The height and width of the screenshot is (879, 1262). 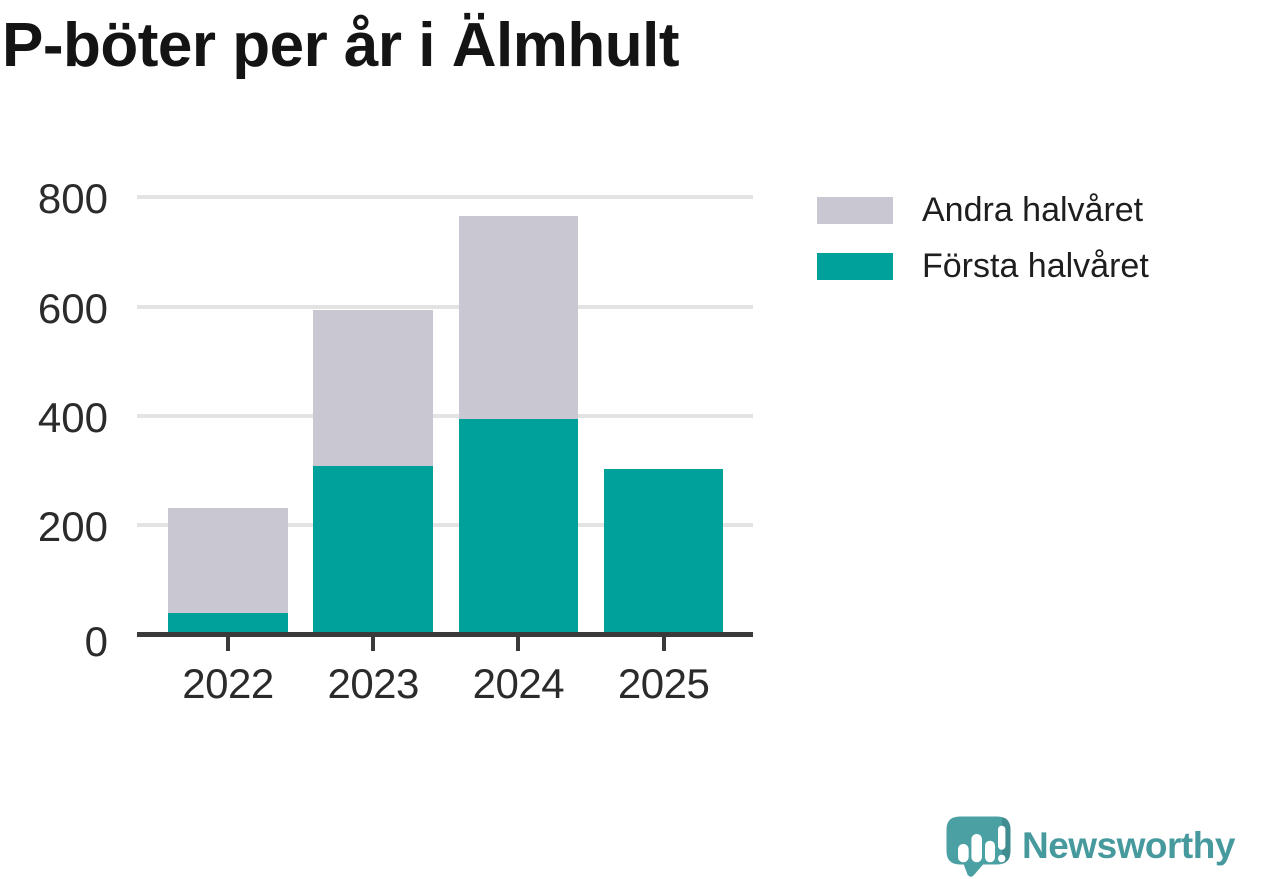 What do you see at coordinates (663, 644) in the screenshot?
I see `x-tick-2025` at bounding box center [663, 644].